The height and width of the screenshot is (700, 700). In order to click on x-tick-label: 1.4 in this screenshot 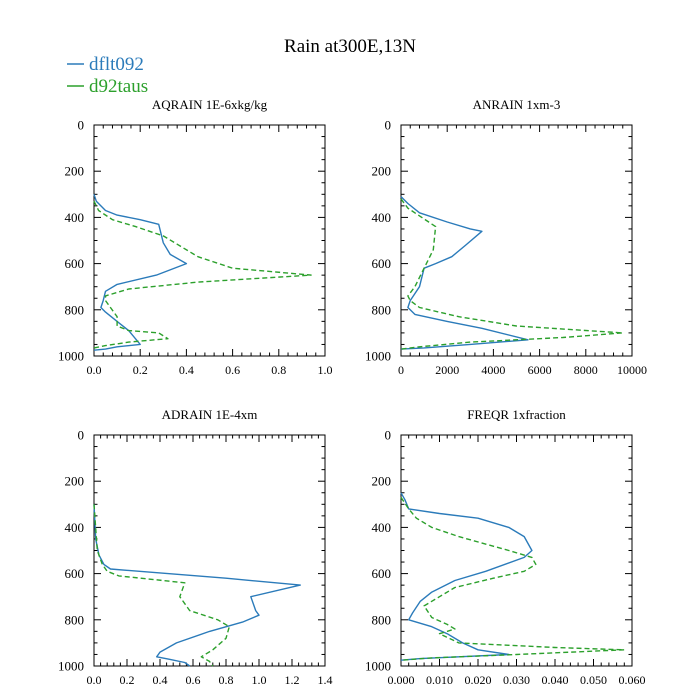, I will do `click(325, 680)`.